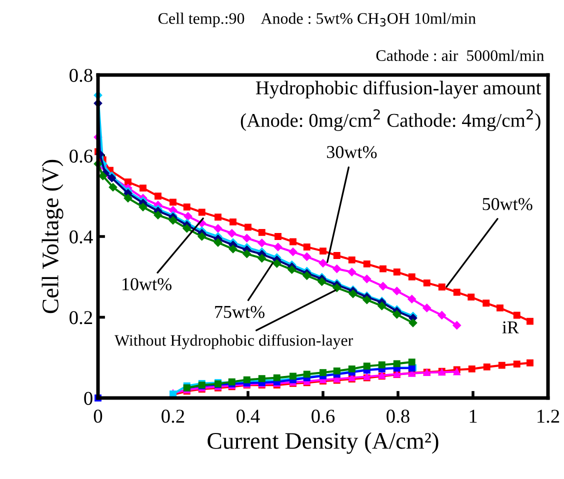 This screenshot has height=479, width=564. Describe the element at coordinates (233, 342) in the screenshot. I see `annotation: Without Hydrophobic diffusion-layer` at that location.